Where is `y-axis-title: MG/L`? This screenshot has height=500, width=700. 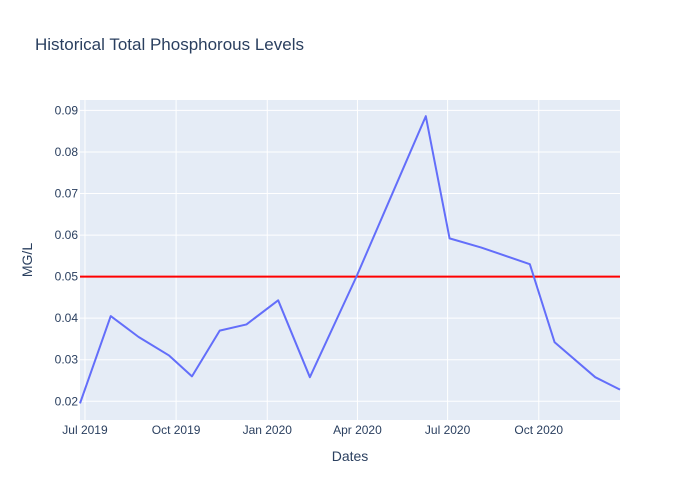
y-axis-title: MG/L is located at coordinates (27, 260).